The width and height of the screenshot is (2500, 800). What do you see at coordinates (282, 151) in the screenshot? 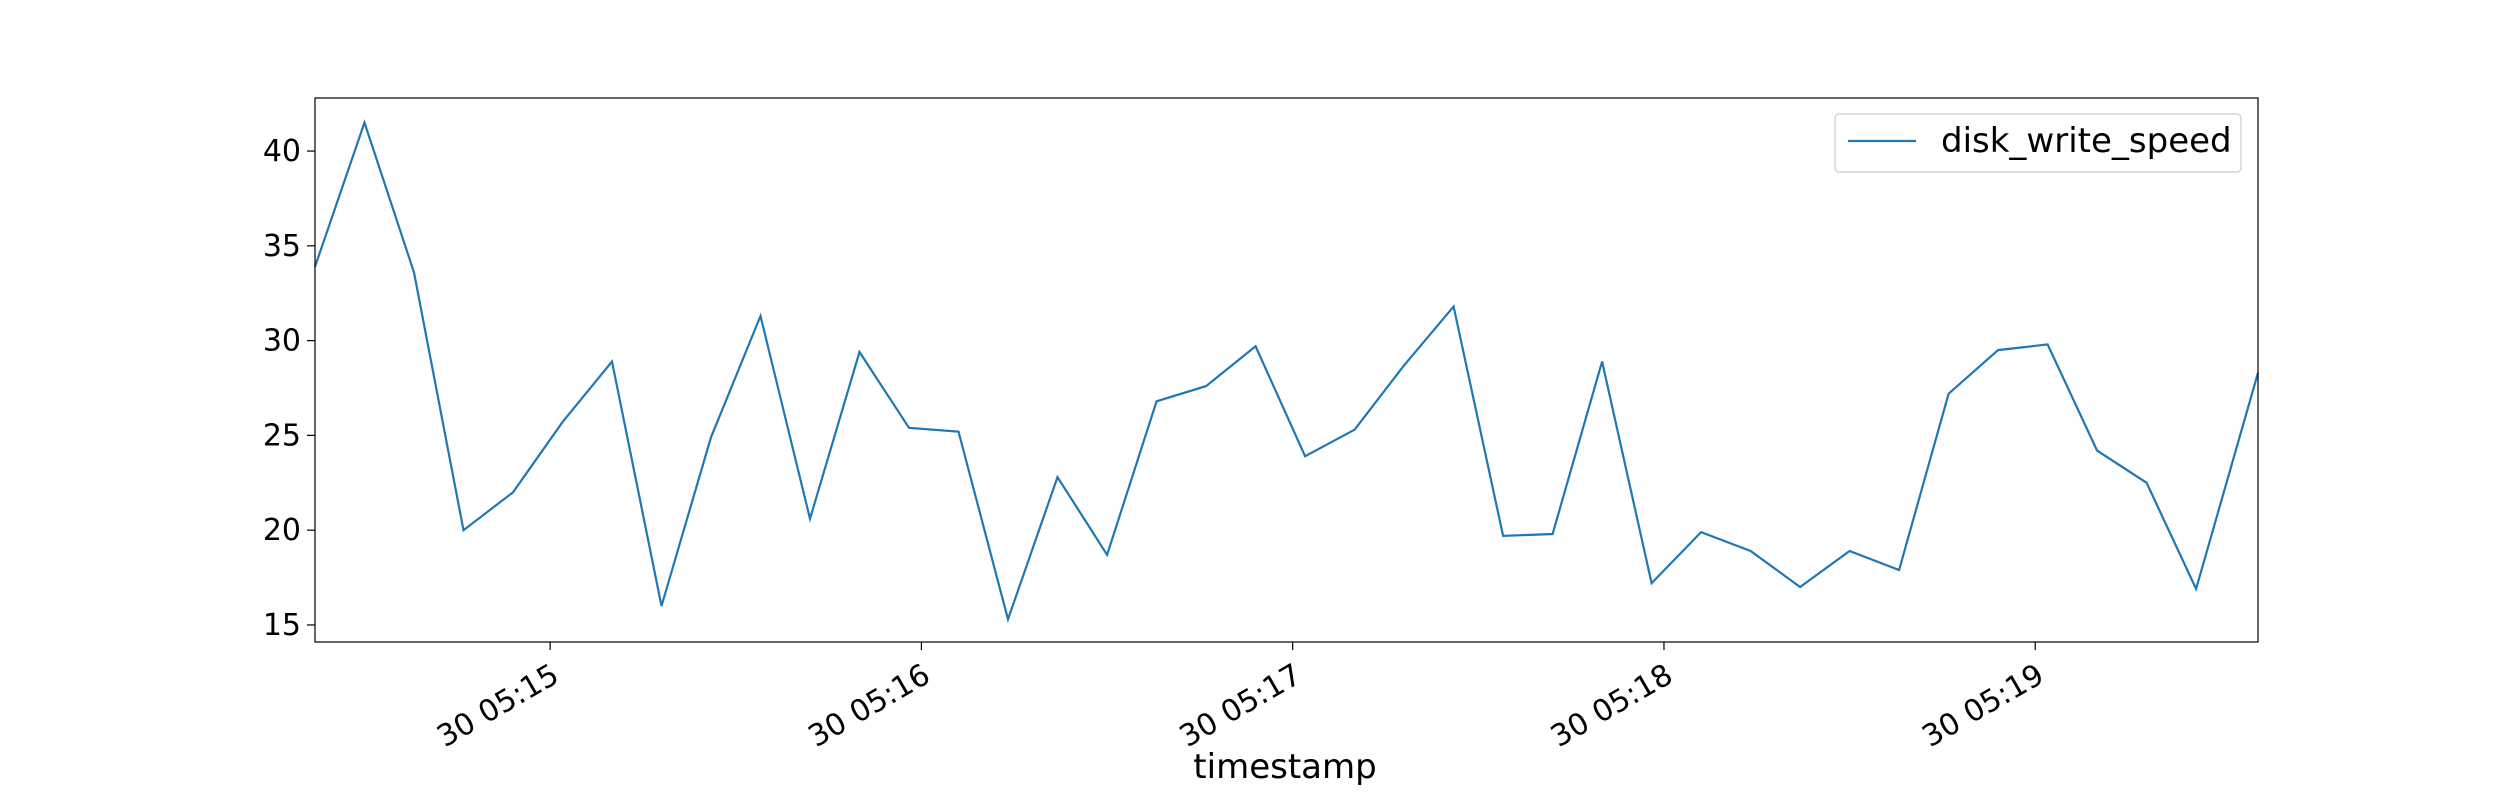
I see `y-tick-label: 40` at bounding box center [282, 151].